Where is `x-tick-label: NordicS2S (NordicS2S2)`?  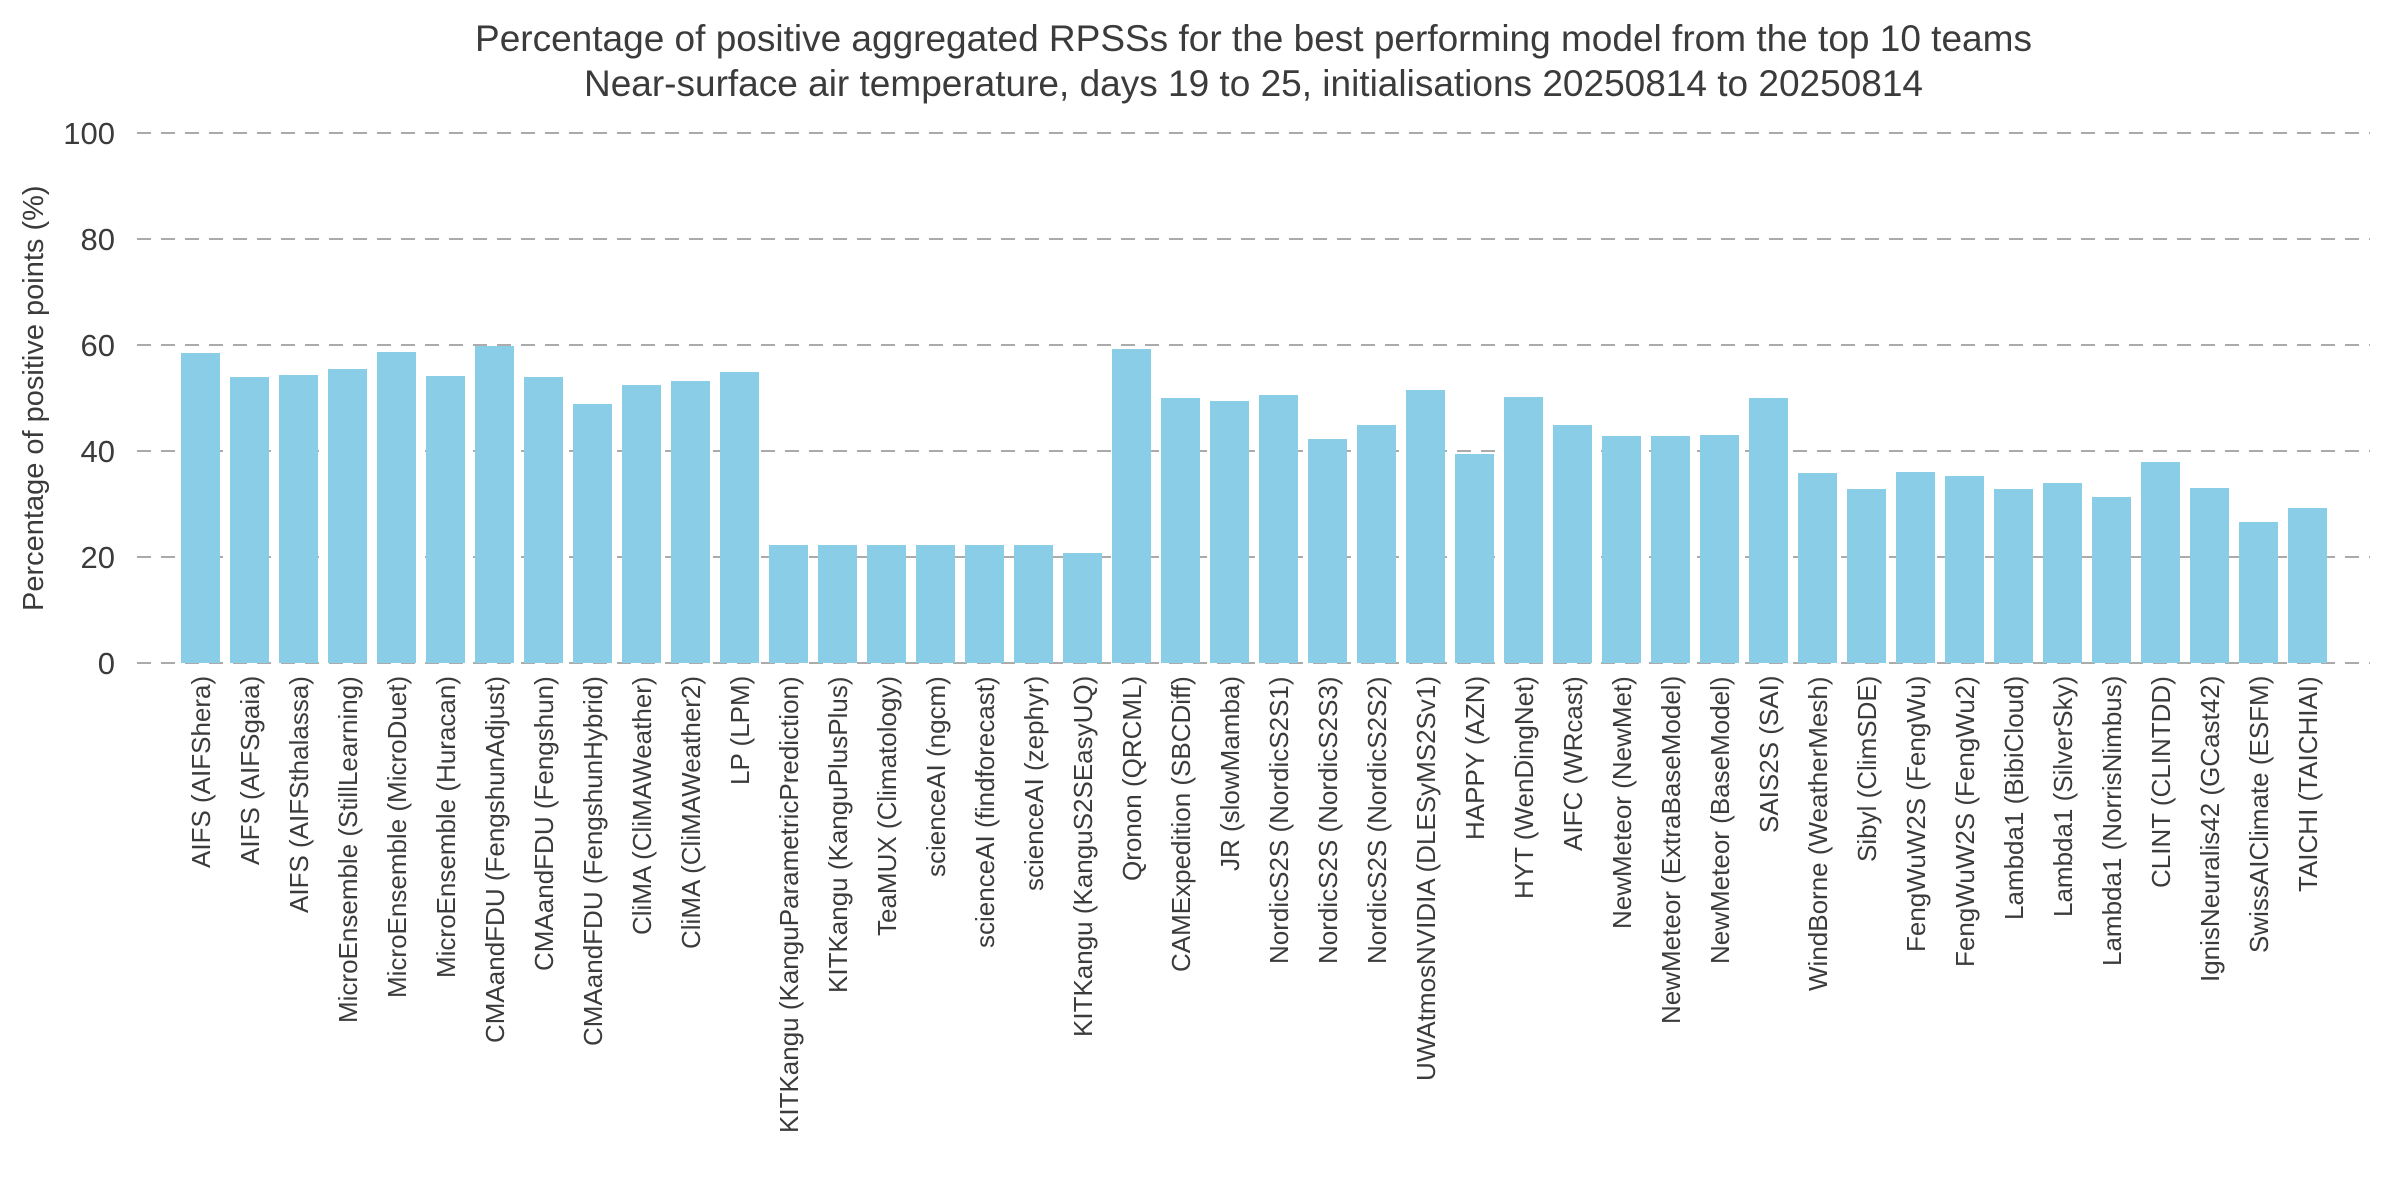 x-tick-label: NordicS2S (NordicS2S2) is located at coordinates (1376, 820).